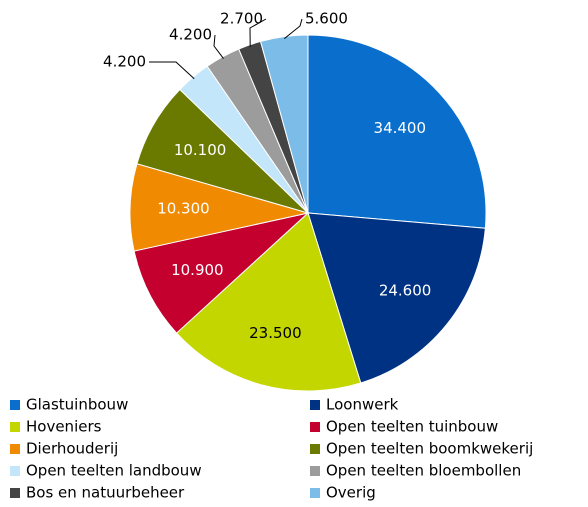 The height and width of the screenshot is (507, 588). What do you see at coordinates (197, 270) in the screenshot?
I see `data-label: 10.900` at bounding box center [197, 270].